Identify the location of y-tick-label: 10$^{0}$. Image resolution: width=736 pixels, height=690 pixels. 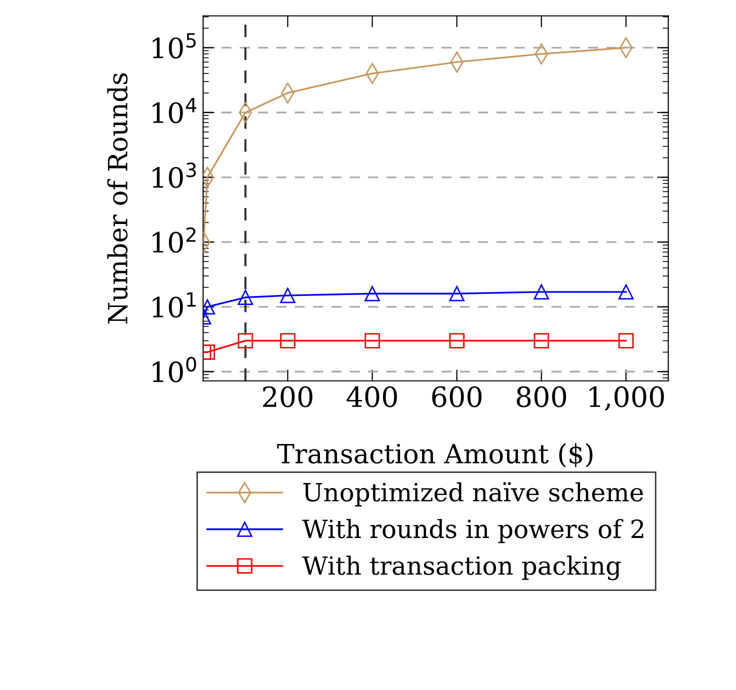
(174, 369).